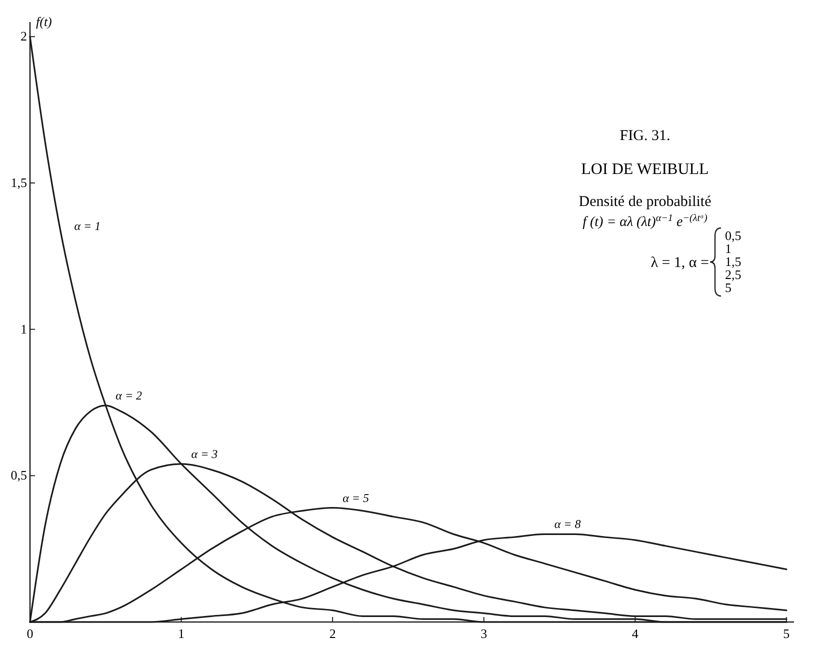  I want to click on annotation: 0,5, so click(733, 235).